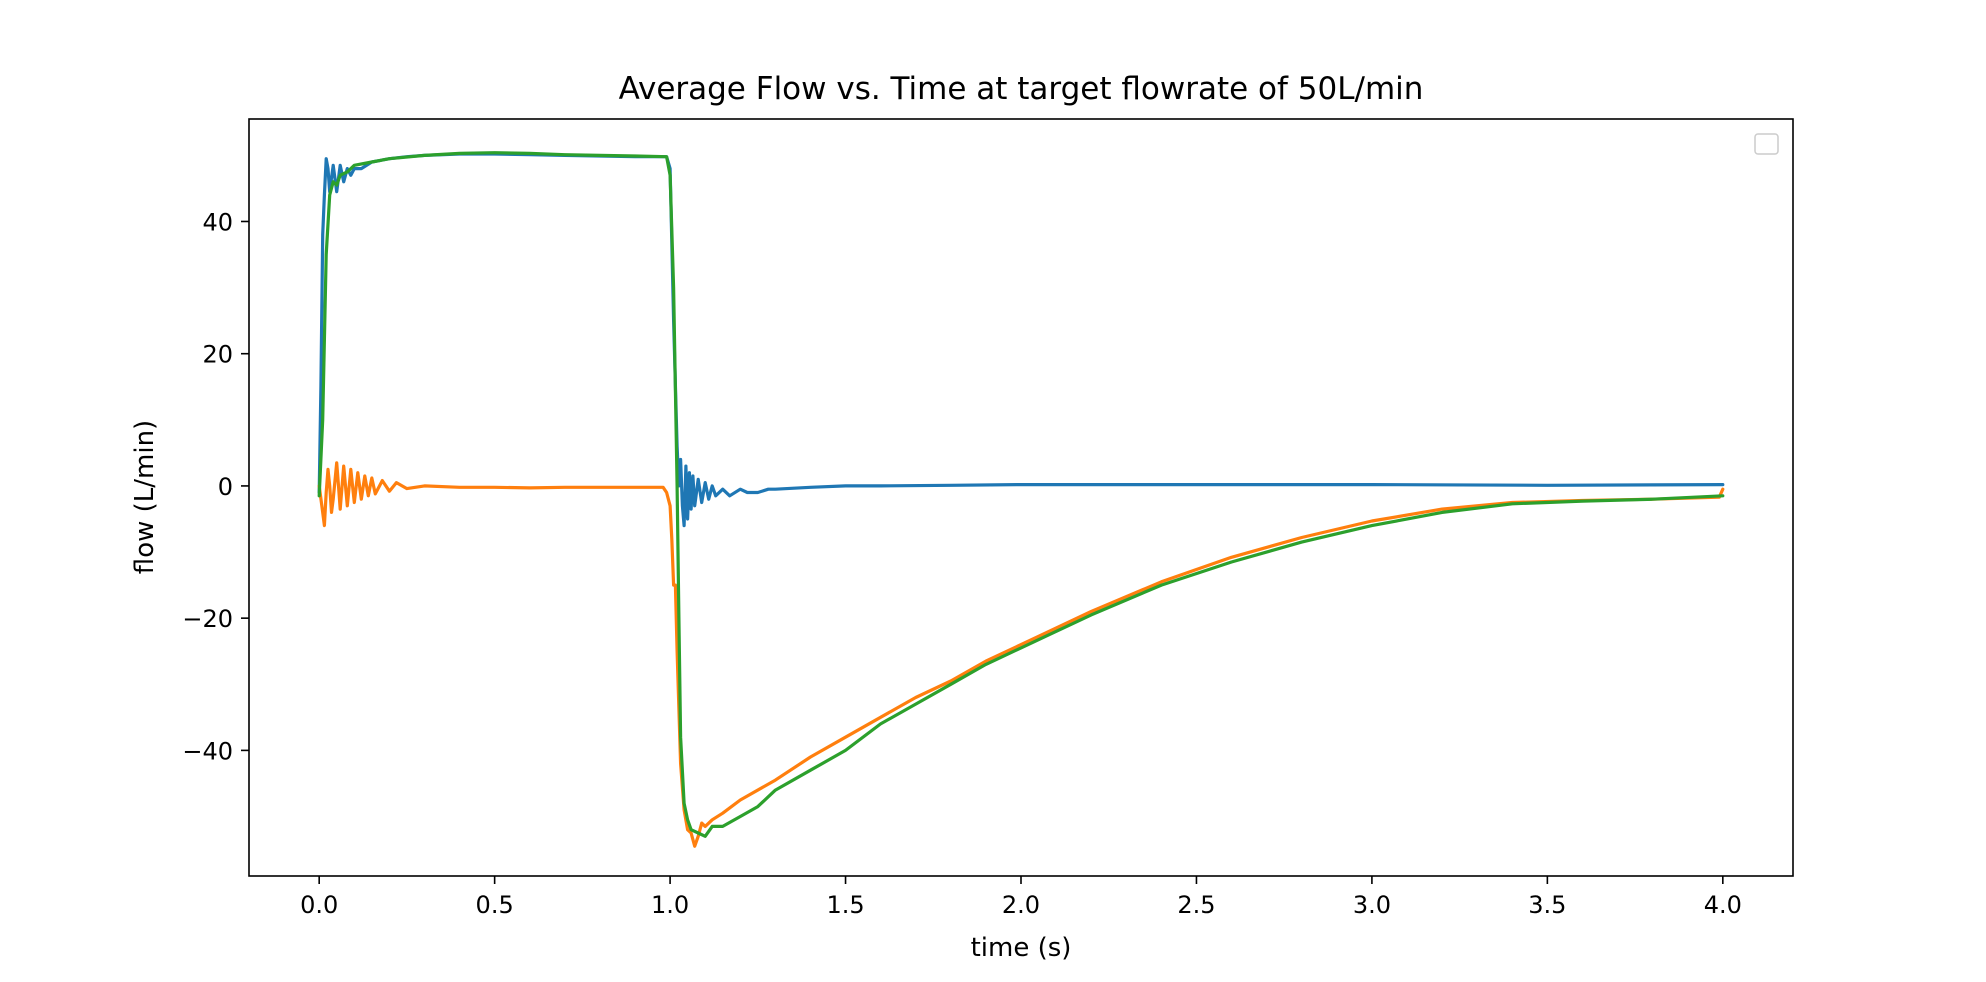 The width and height of the screenshot is (1986, 982). I want to click on x-tick-label: 2.0, so click(1021, 905).